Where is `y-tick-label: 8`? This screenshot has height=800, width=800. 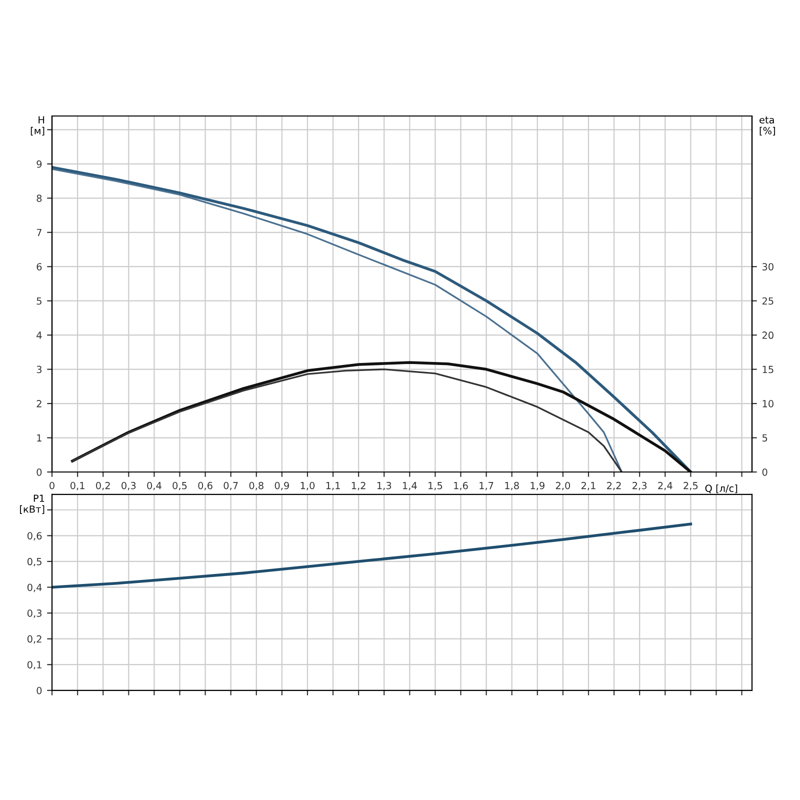
y-tick-label: 8 is located at coordinates (39, 198).